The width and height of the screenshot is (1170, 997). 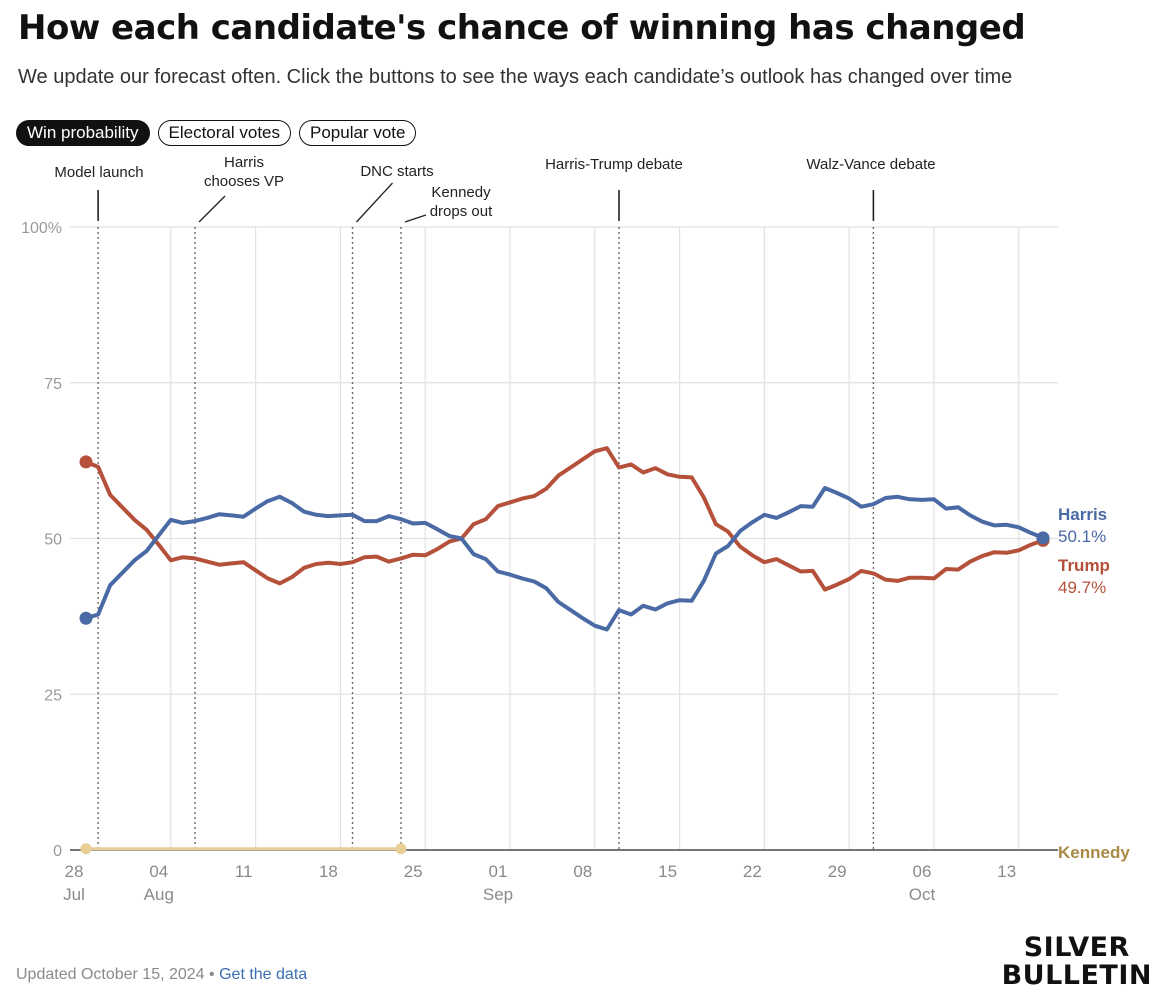 What do you see at coordinates (1094, 852) in the screenshot?
I see `series-name-label: Kennedy` at bounding box center [1094, 852].